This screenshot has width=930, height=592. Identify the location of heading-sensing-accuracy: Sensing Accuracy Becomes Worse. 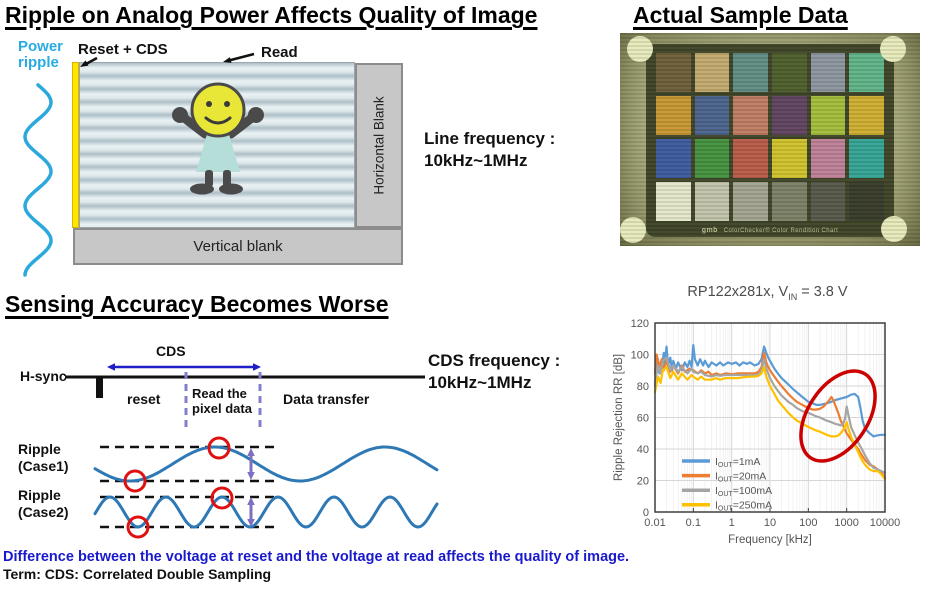
(197, 304).